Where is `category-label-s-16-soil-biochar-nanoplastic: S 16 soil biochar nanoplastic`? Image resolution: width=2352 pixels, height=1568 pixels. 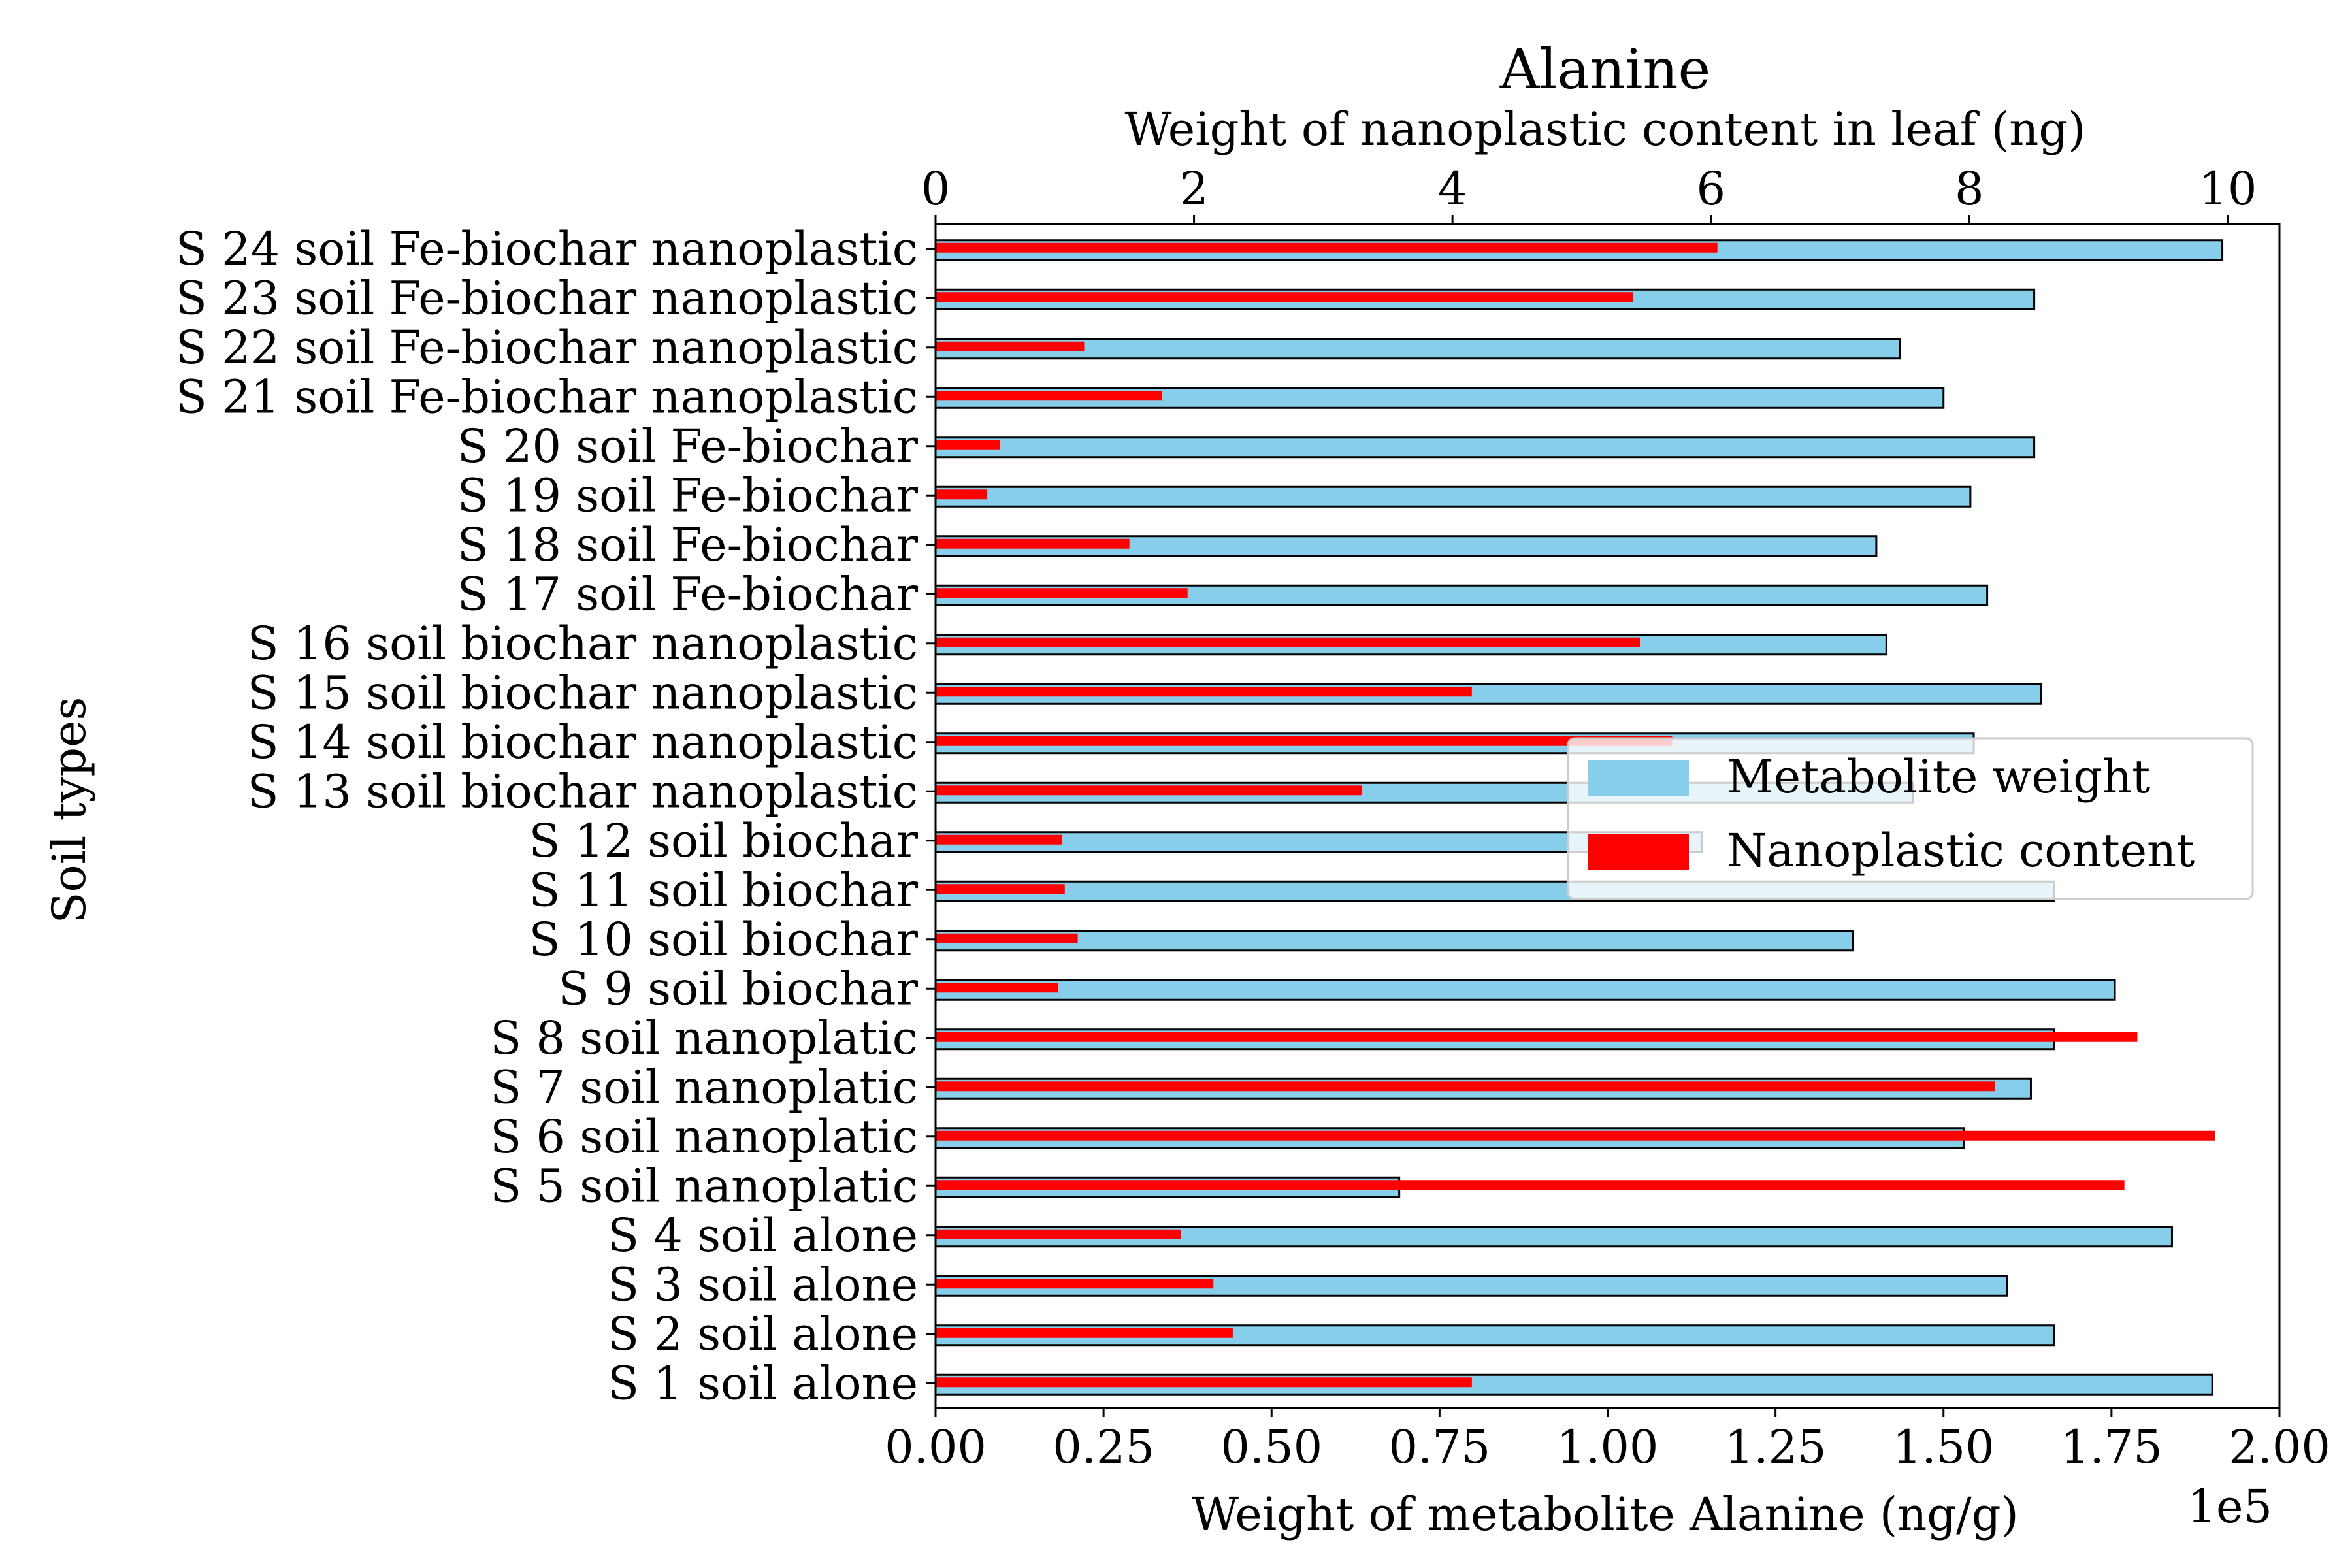 category-label-s-16-soil-biochar-nanoplastic: S 16 soil biochar nanoplastic is located at coordinates (583, 643).